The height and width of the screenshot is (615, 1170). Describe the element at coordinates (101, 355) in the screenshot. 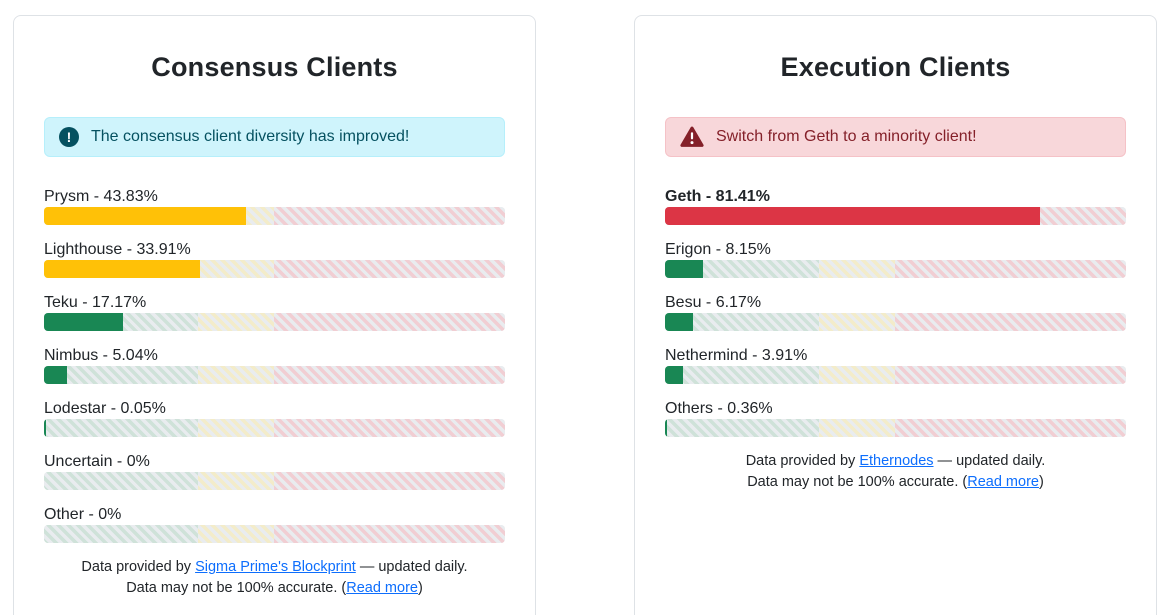

I see `client-share-label: Nimbus - 5.04%` at that location.